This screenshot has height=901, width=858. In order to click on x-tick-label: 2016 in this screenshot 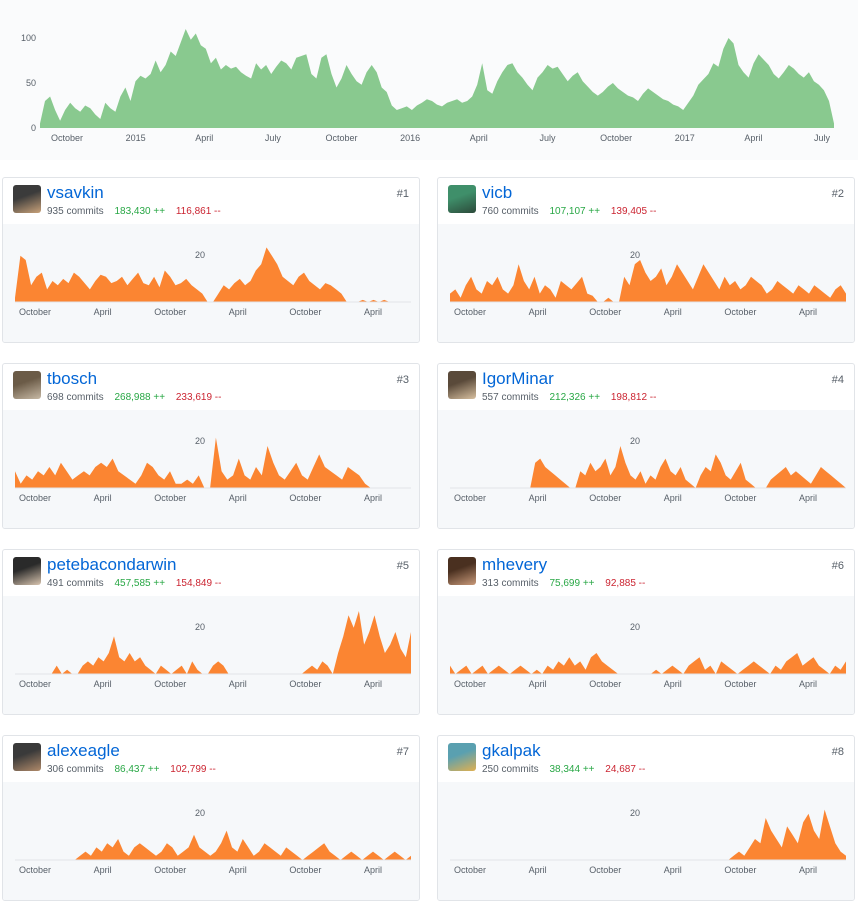, I will do `click(410, 138)`.